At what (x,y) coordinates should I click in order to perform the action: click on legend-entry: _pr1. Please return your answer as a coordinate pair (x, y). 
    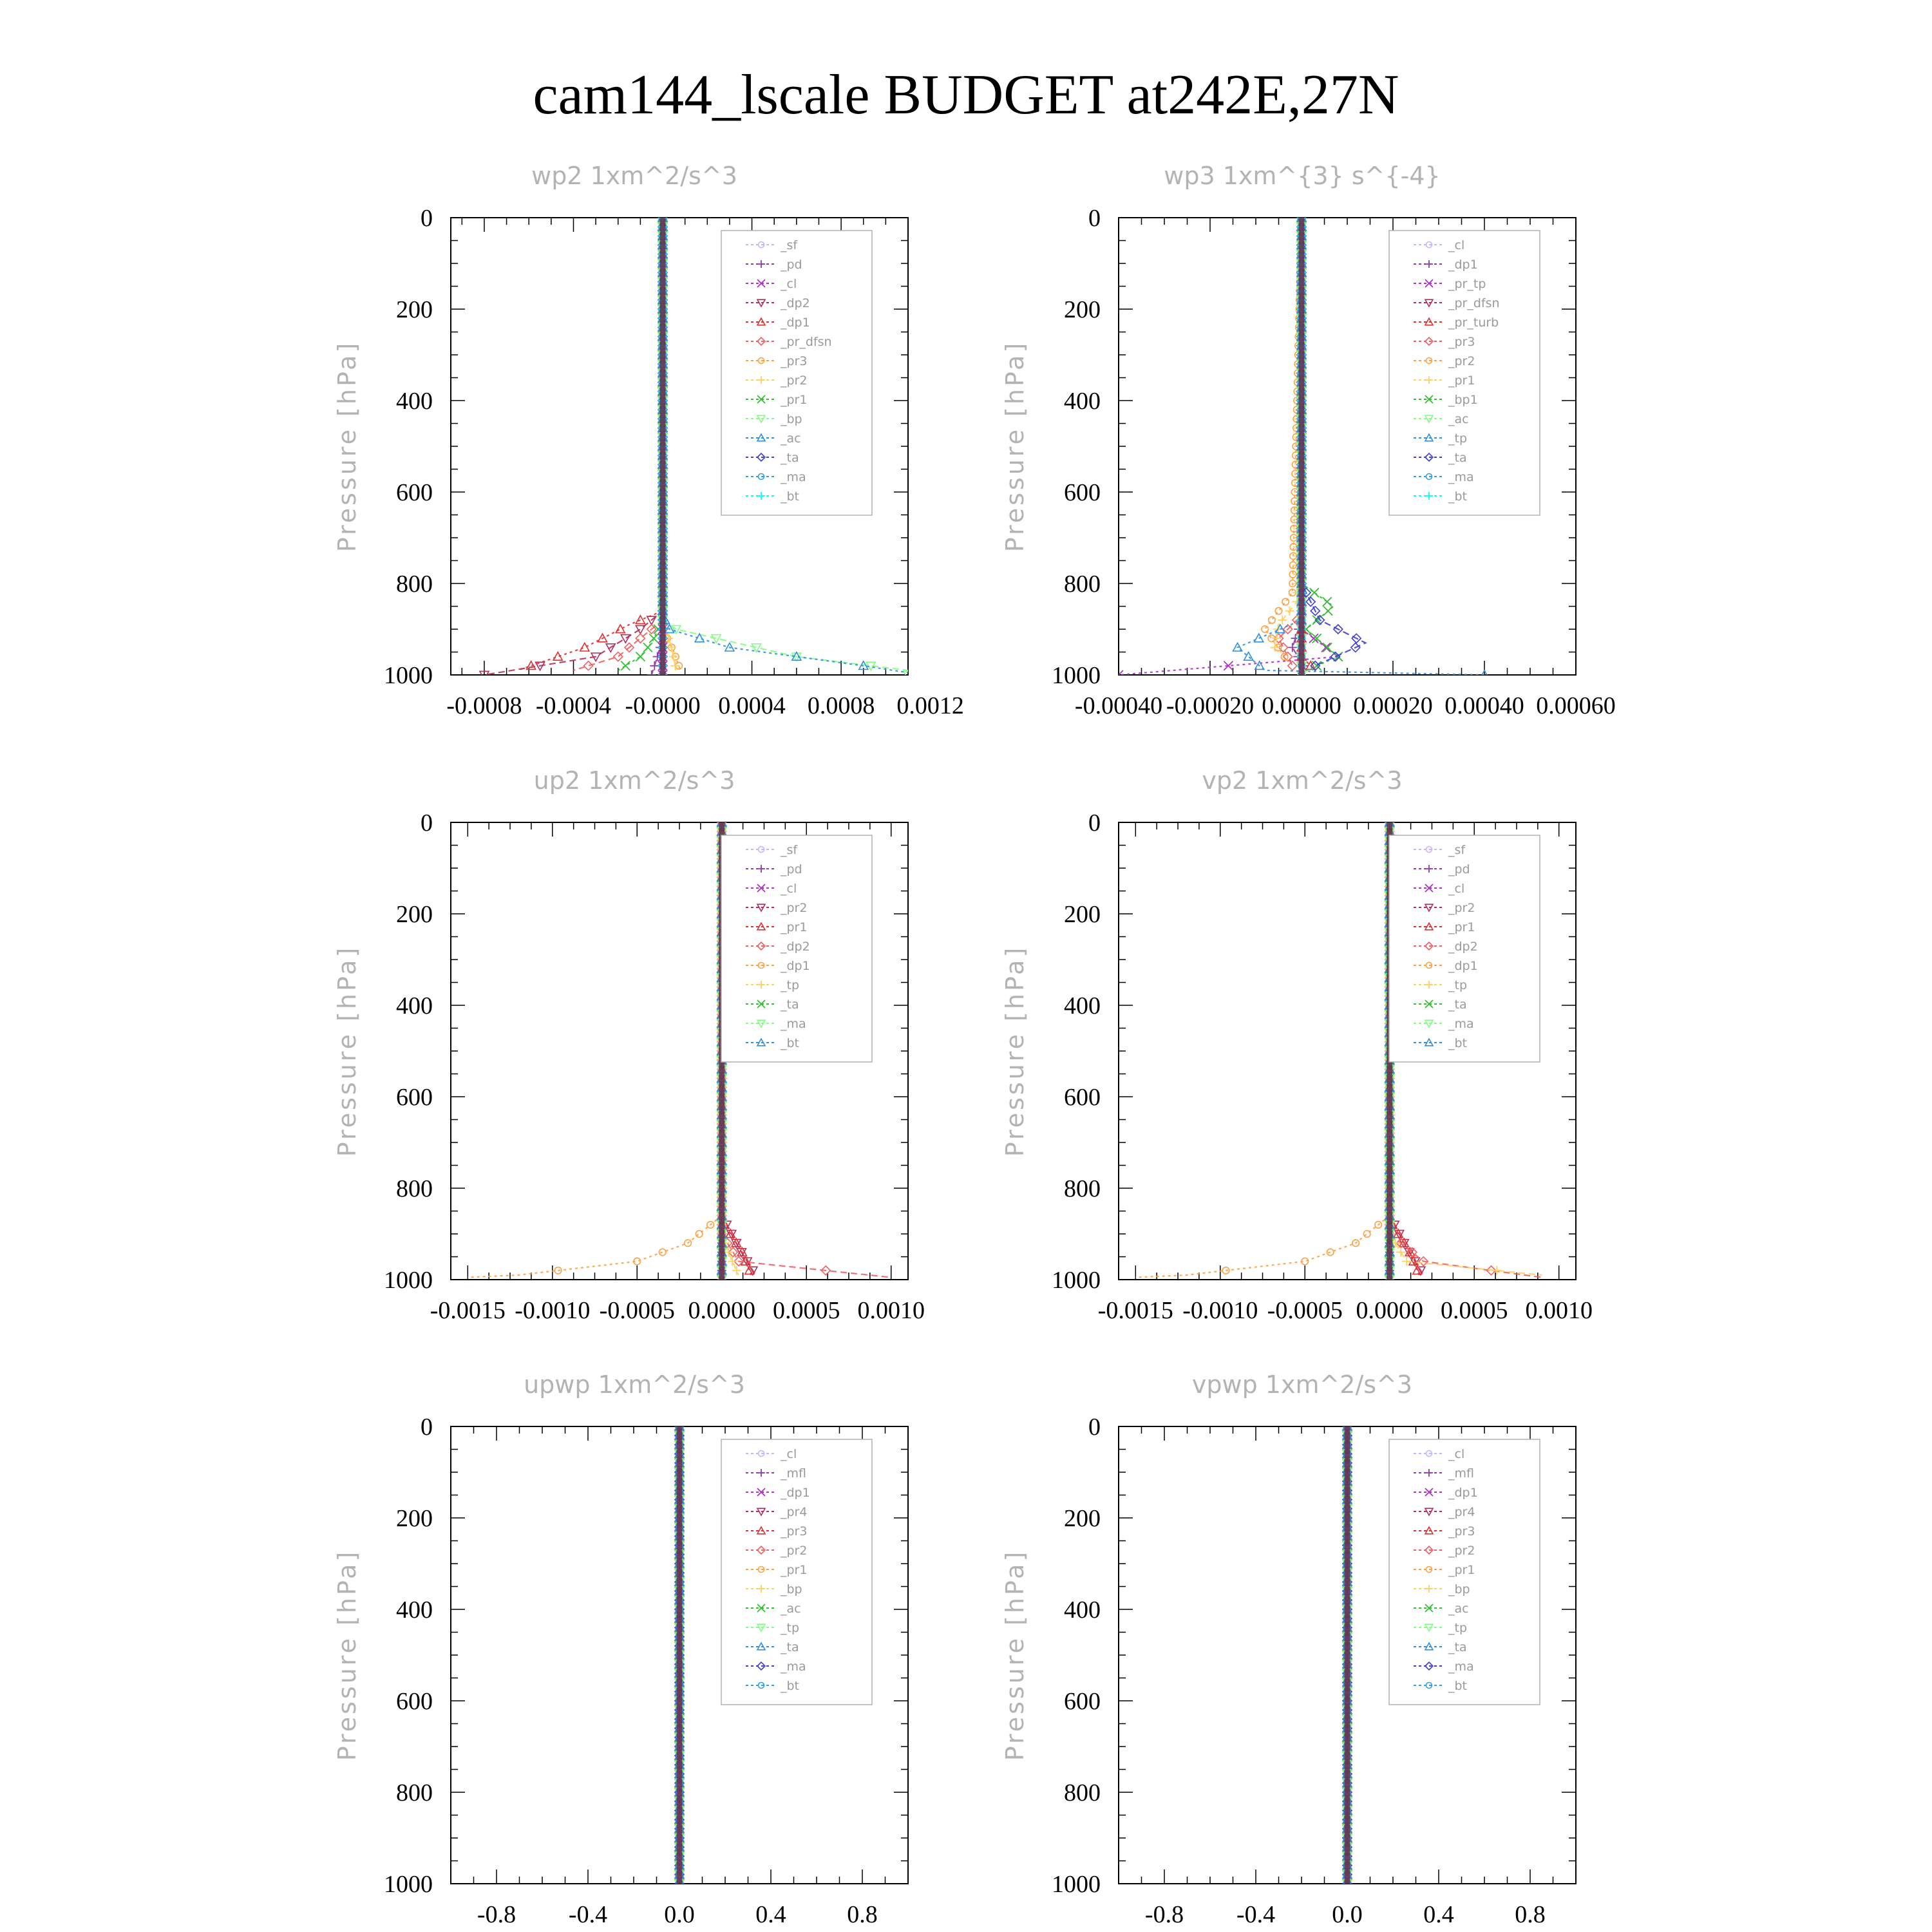
    Looking at the image, I should click on (793, 1570).